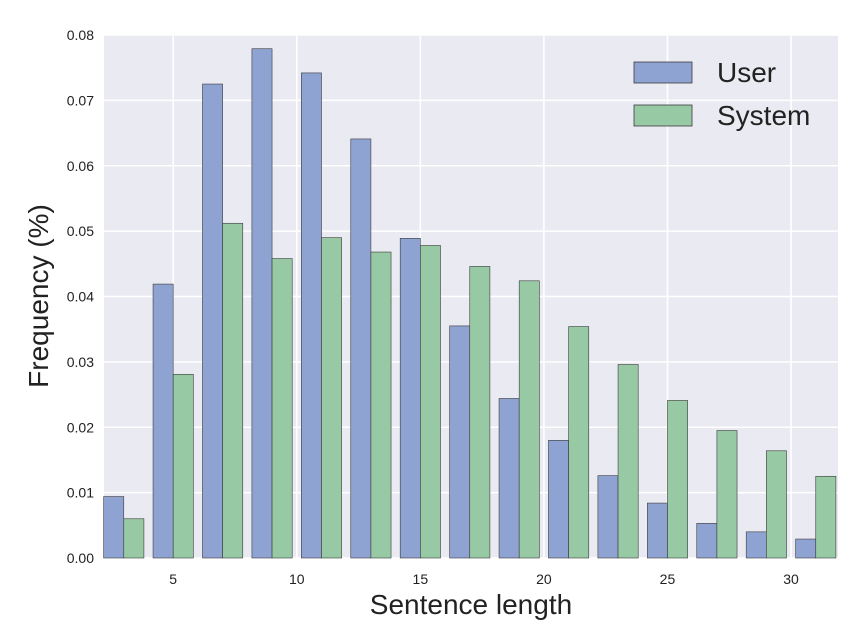 Image resolution: width=858 pixels, height=636 pixels. What do you see at coordinates (80, 362) in the screenshot?
I see `y-tick-label: 0.03` at bounding box center [80, 362].